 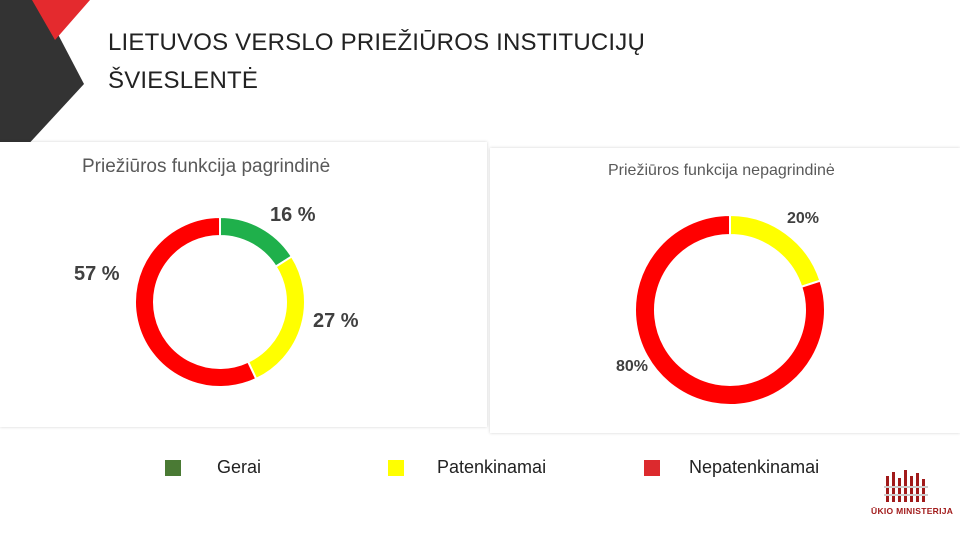 What do you see at coordinates (721, 170) in the screenshot?
I see `chart-title-secondary: Priežiūros funkcija nepagrindinė` at bounding box center [721, 170].